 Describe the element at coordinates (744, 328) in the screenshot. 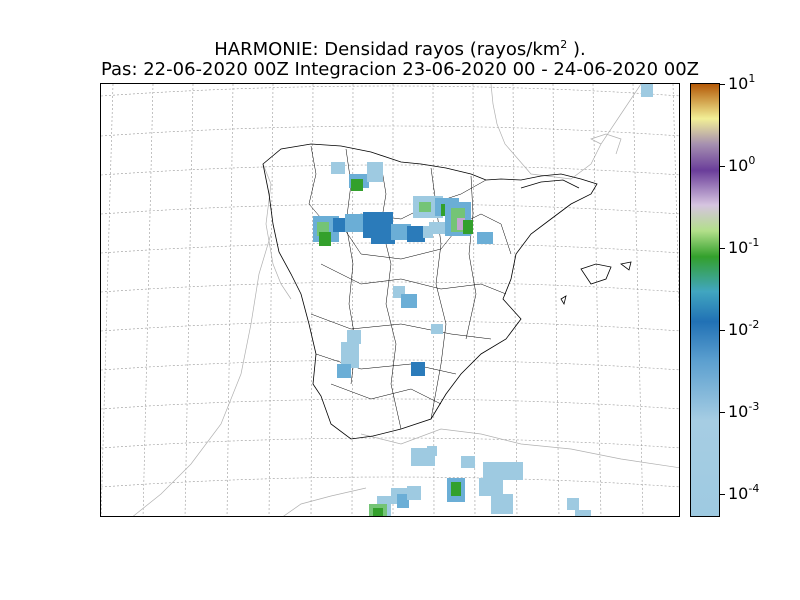

I see `colorbar-label: 10⁻²` at that location.